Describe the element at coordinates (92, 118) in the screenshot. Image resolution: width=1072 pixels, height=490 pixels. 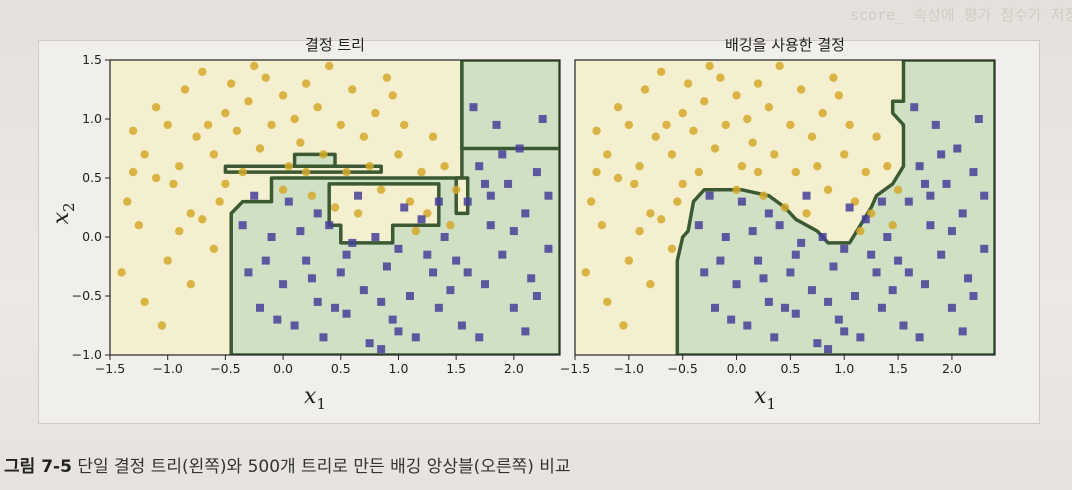
I see `y-tick-label: 1.0` at that location.